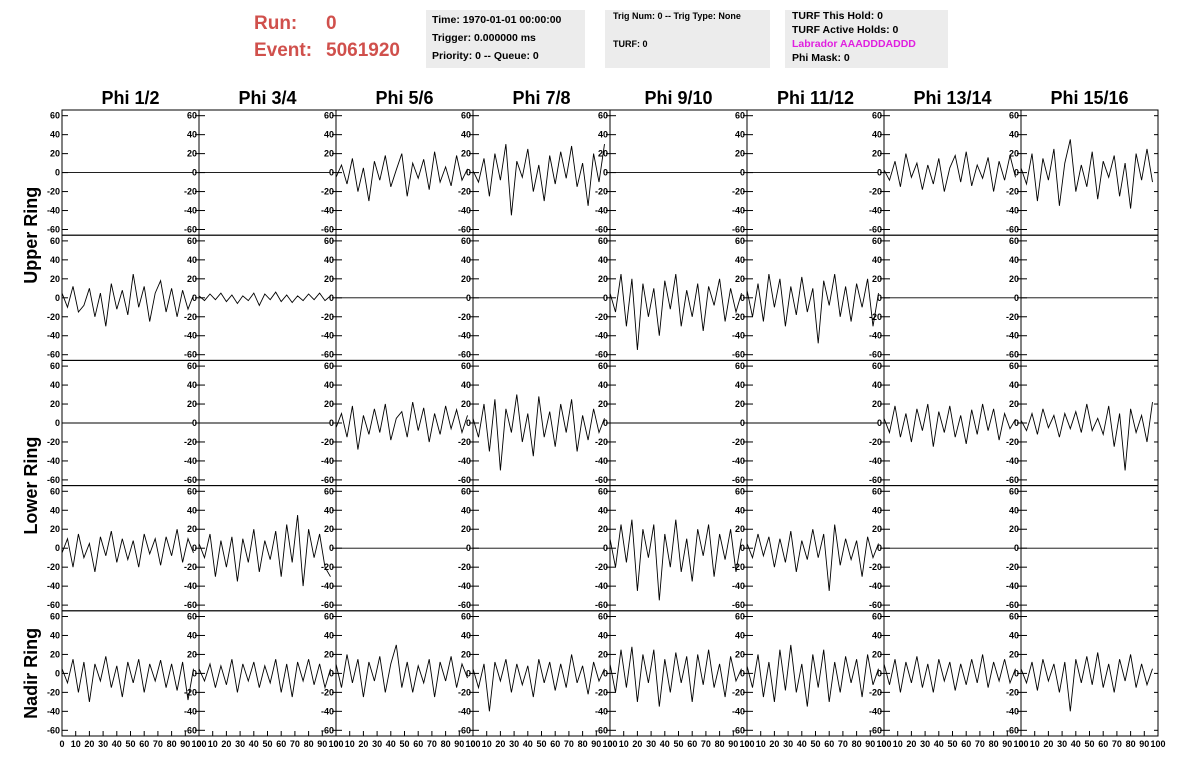 Image resolution: width=1196 pixels, height=772 pixels. What do you see at coordinates (335, 744) in the screenshot?
I see `x-tick-label: 0` at bounding box center [335, 744].